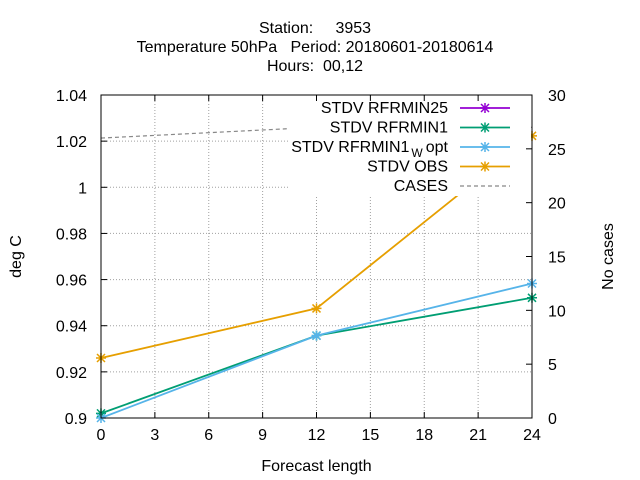 The image size is (640, 480). Describe the element at coordinates (478, 435) in the screenshot. I see `x-tick-label: 21` at that location.